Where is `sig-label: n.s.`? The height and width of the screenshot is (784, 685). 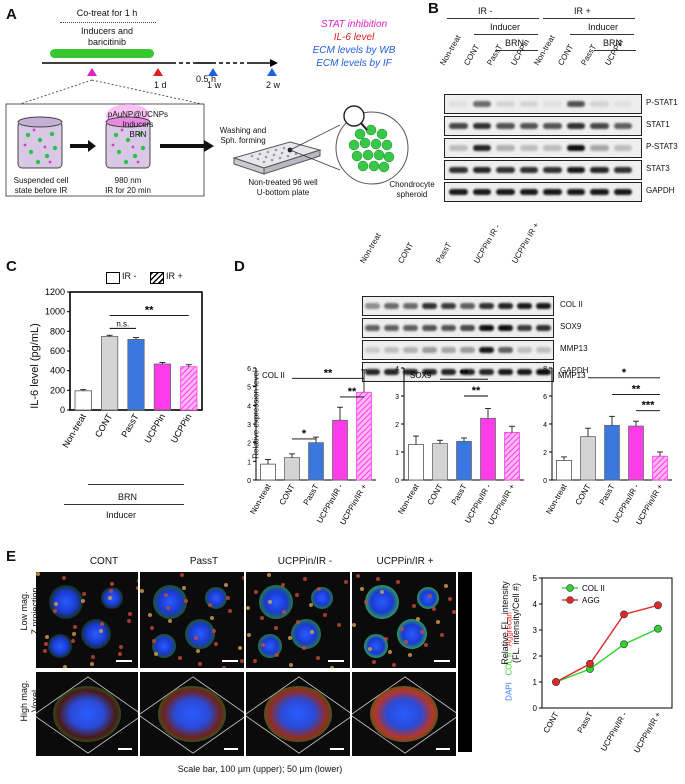
sig-label: n.s. is located at coordinates (122, 323).